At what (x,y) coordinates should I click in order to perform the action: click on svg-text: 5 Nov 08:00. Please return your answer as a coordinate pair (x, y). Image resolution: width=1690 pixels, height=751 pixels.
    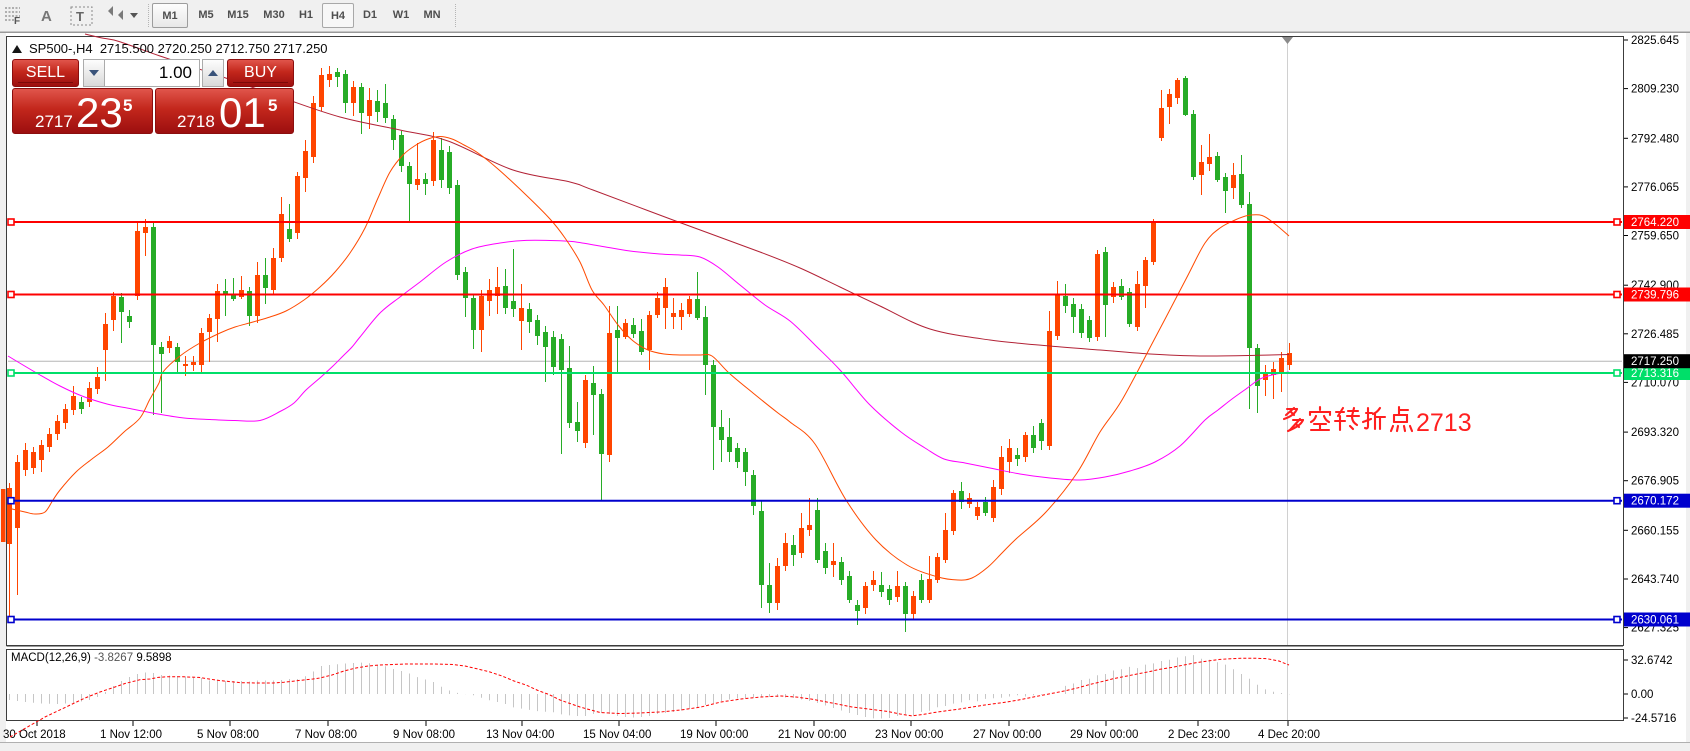
    Looking at the image, I should click on (228, 735).